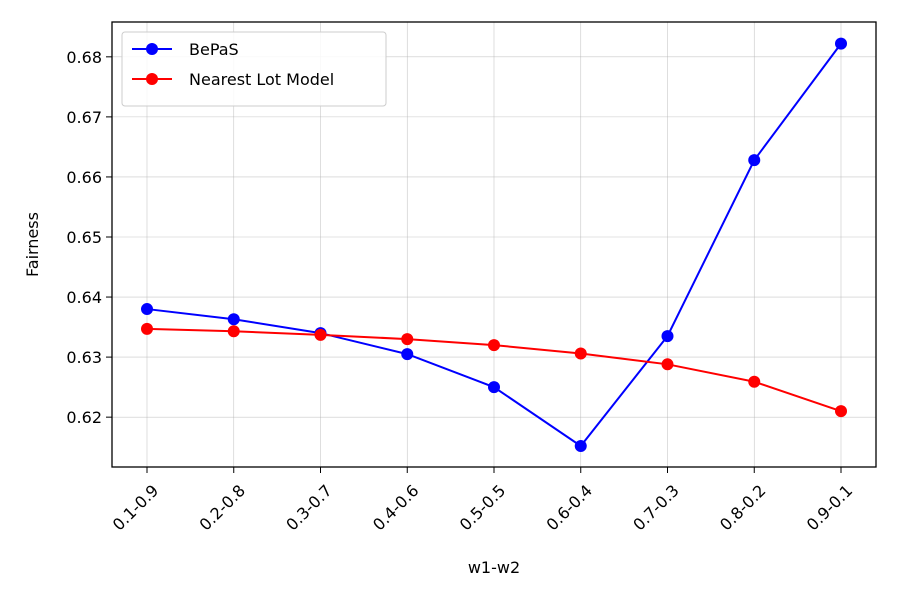 This screenshot has height=600, width=900. Describe the element at coordinates (84, 417) in the screenshot. I see `y-tick-label: 0.62` at that location.